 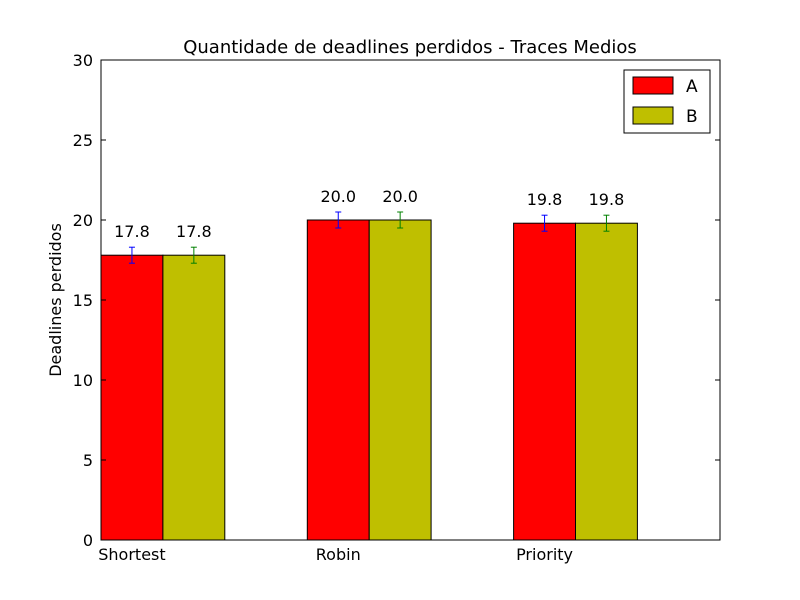 I want to click on y-tick-label-15: 15, so click(x=83, y=300).